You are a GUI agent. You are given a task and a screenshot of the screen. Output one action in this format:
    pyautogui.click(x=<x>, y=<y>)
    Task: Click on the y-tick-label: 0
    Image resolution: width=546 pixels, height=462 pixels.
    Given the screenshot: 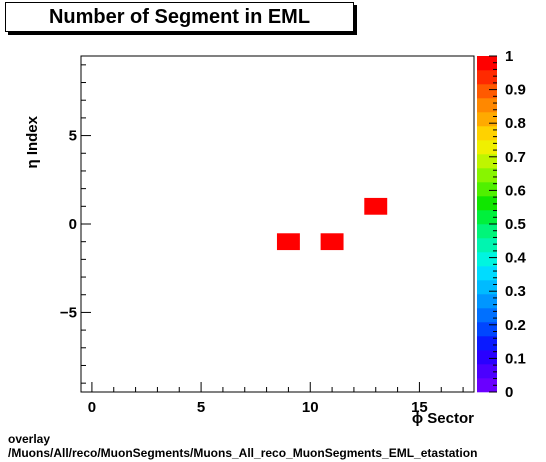 What is the action you would take?
    pyautogui.click(x=73, y=224)
    